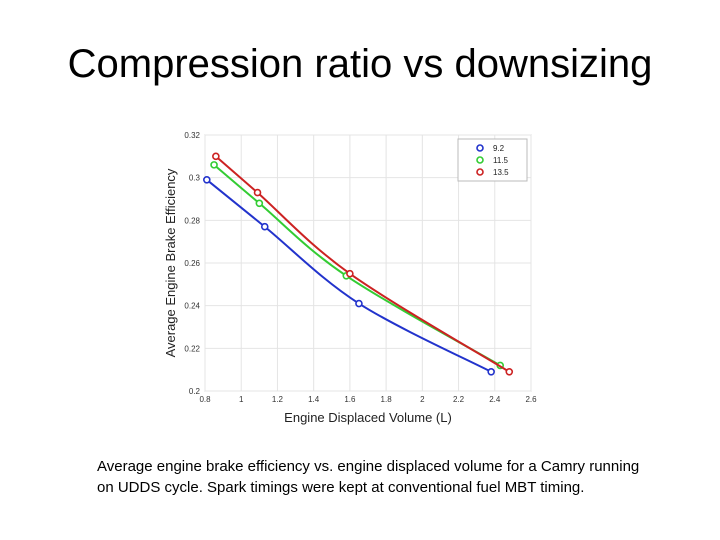  Describe the element at coordinates (360, 64) in the screenshot. I see `slide-title: Compression ratio vs downsizing` at that location.